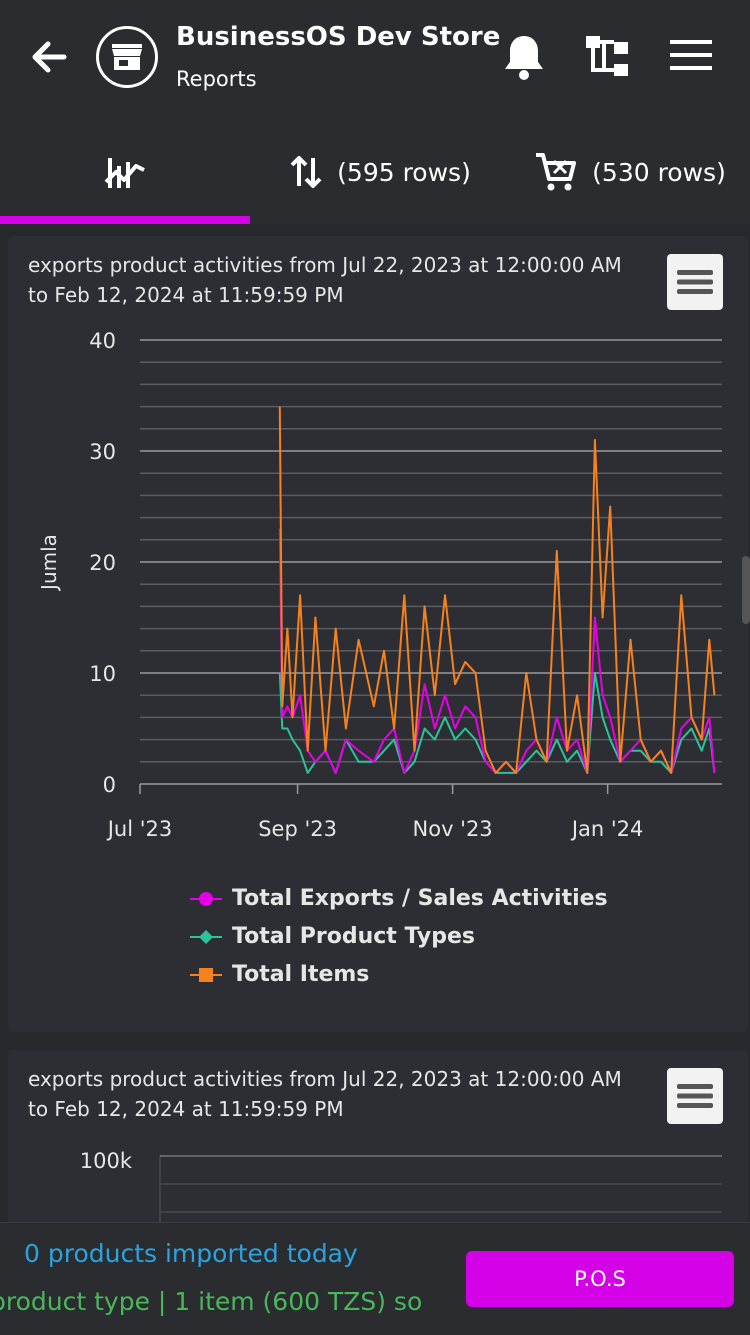 The width and height of the screenshot is (750, 1335). Describe the element at coordinates (375, 60) in the screenshot. I see `app-bar: BusinessOS Dev Store Reports` at that location.